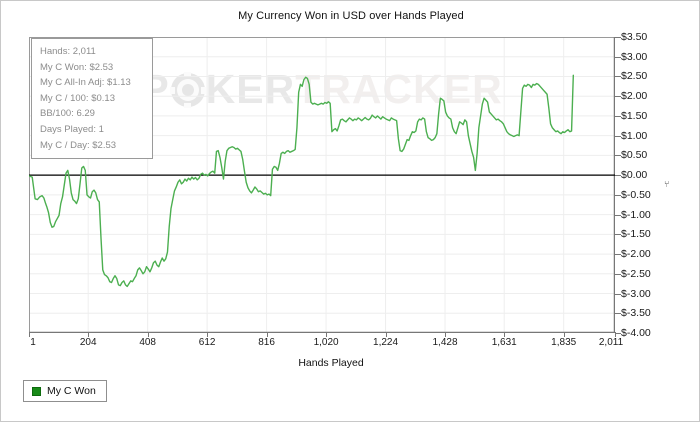  Describe the element at coordinates (636, 234) in the screenshot. I see `y-axis-tick-label: $-1.50` at that location.